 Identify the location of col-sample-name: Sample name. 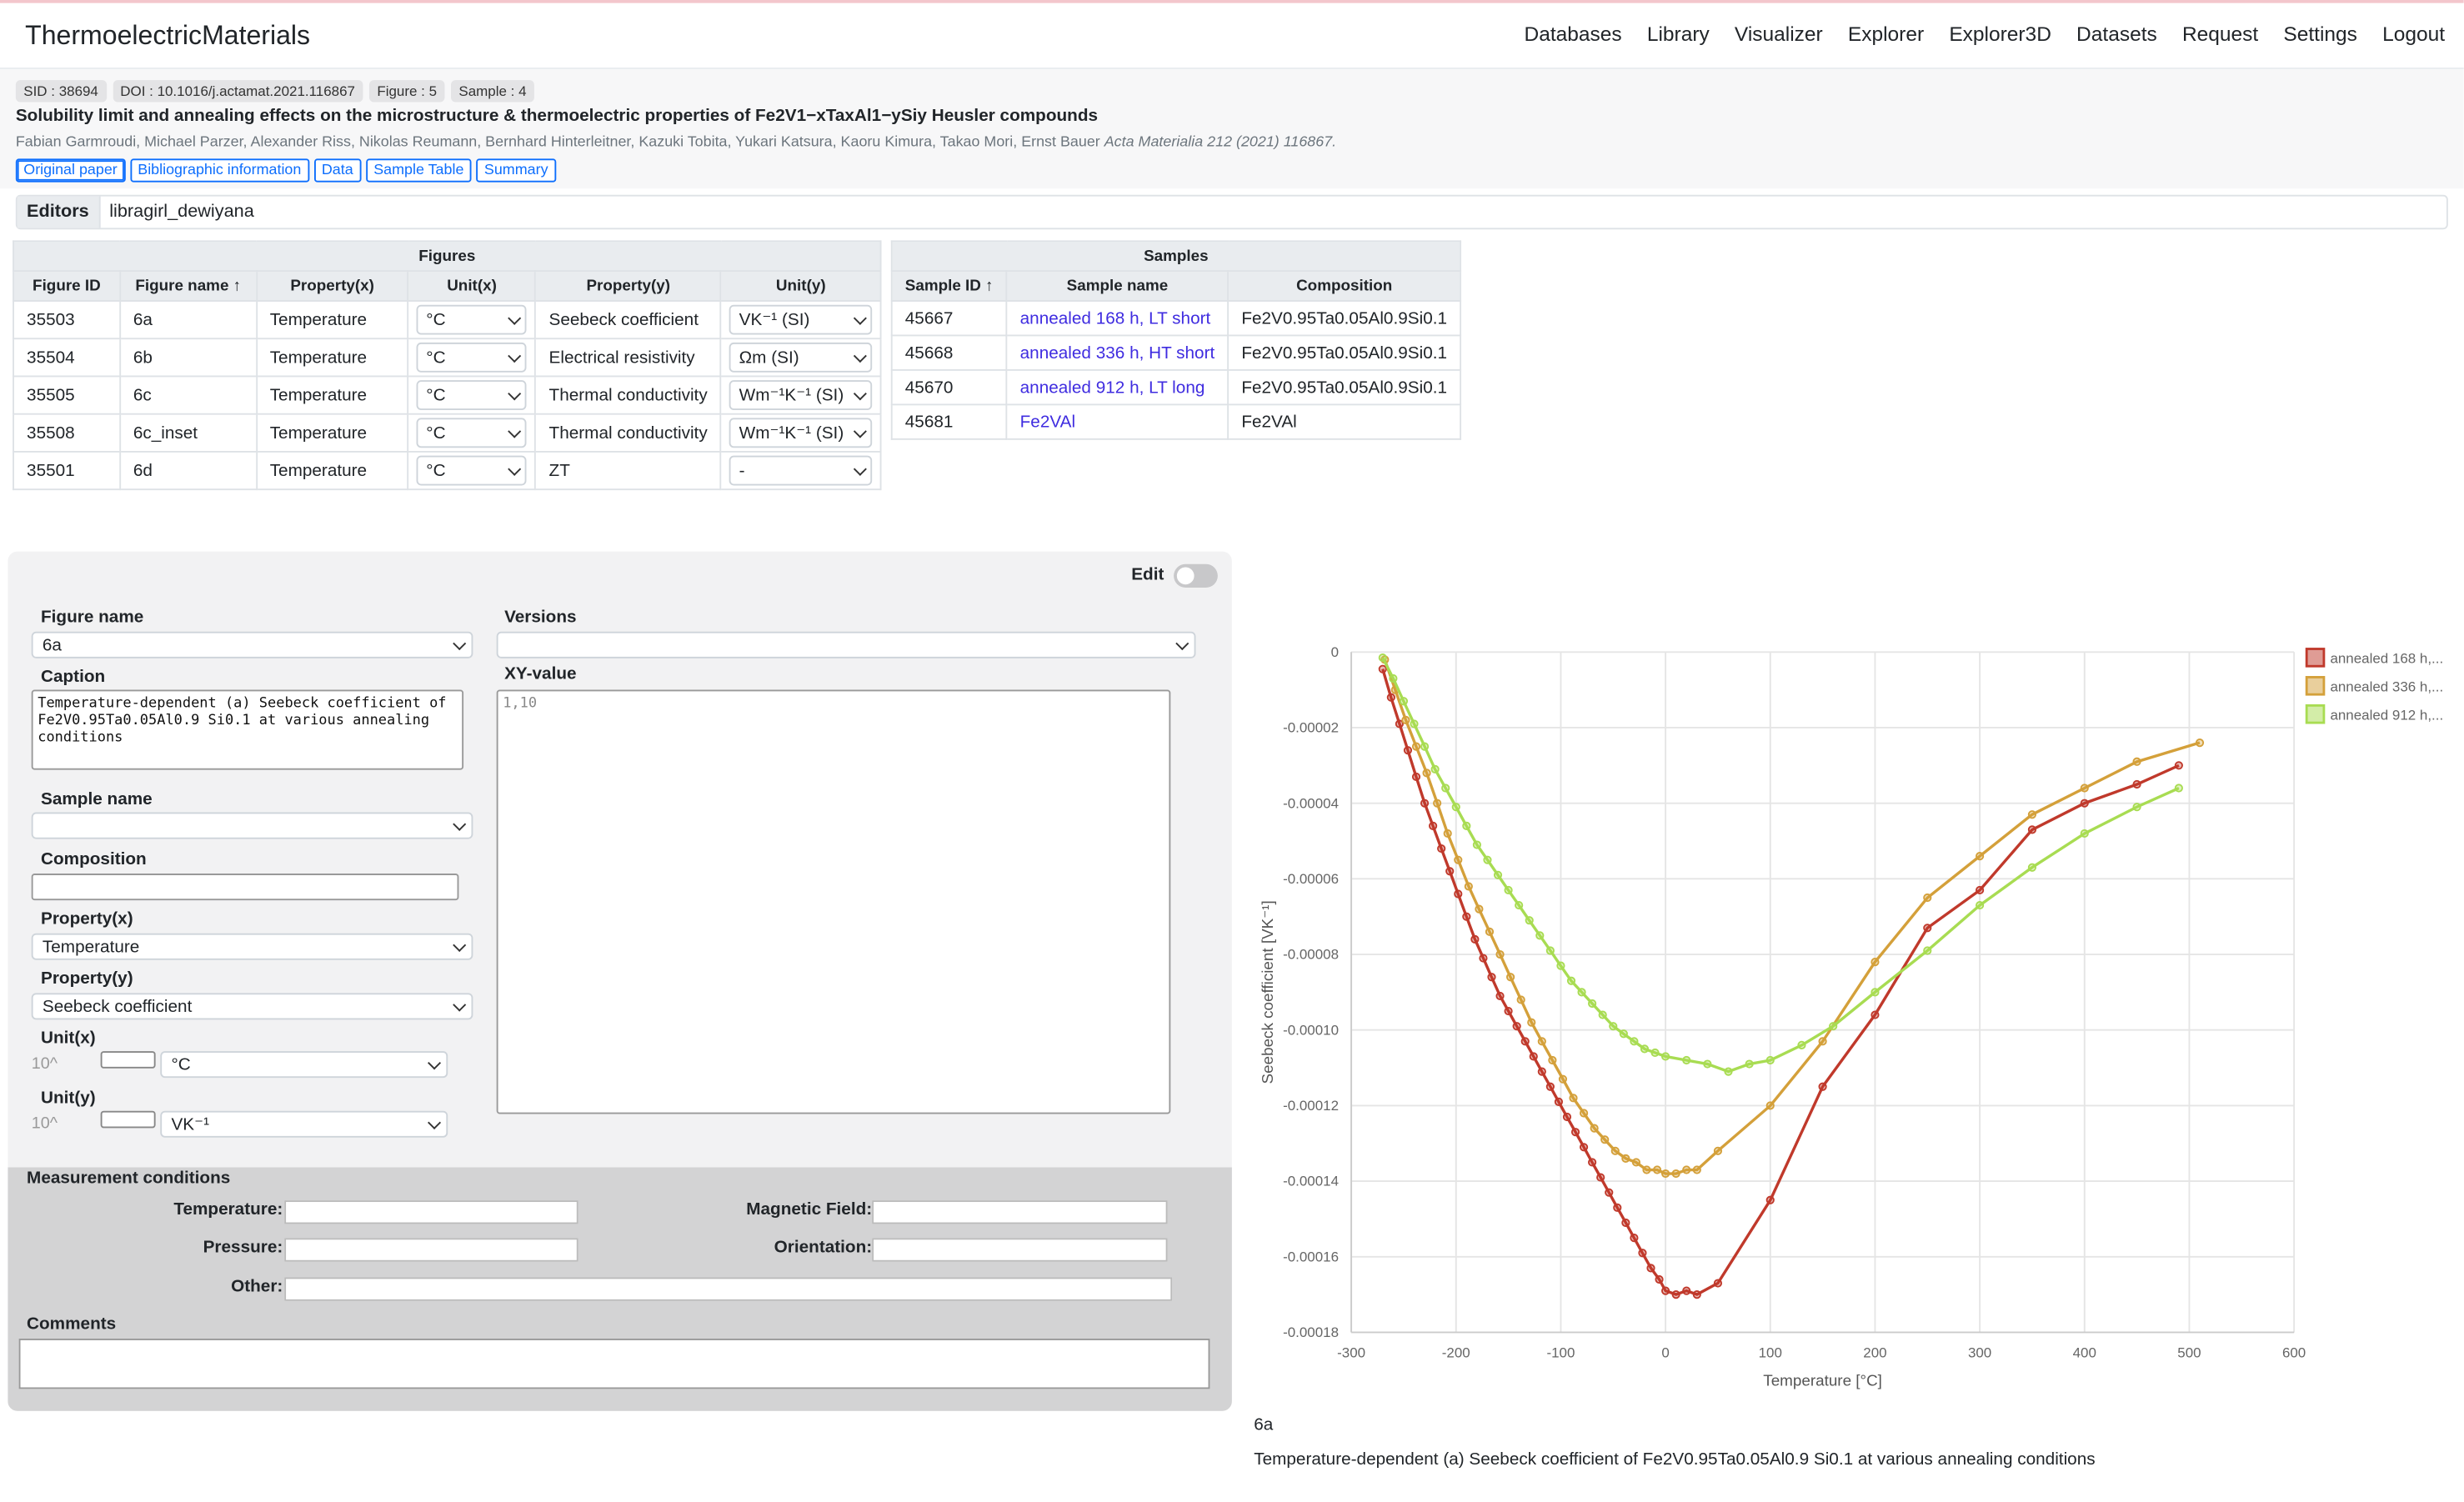
(1117, 286).